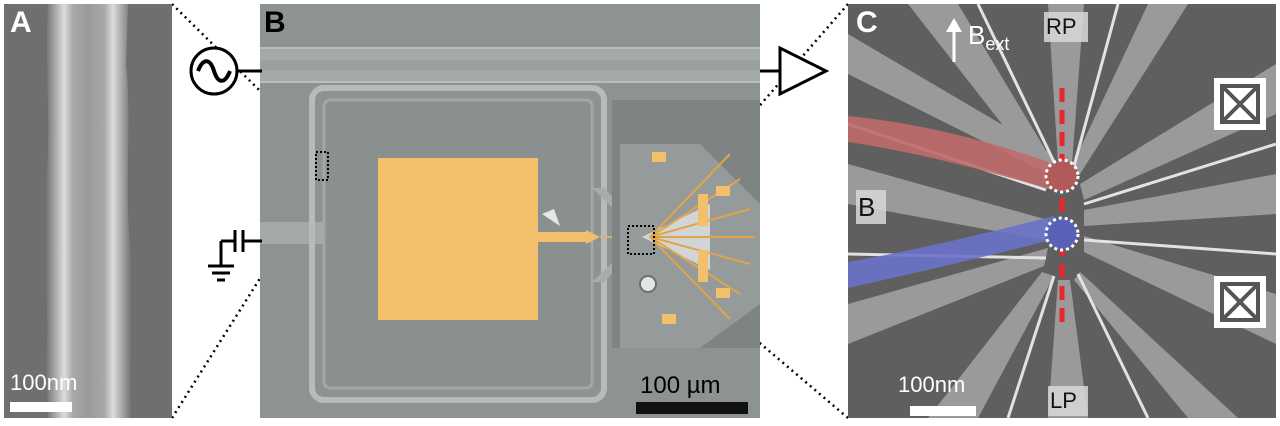 The image size is (1280, 426). Describe the element at coordinates (44, 382) in the screenshot. I see `panel-a-scalebar-label: 100nm` at that location.